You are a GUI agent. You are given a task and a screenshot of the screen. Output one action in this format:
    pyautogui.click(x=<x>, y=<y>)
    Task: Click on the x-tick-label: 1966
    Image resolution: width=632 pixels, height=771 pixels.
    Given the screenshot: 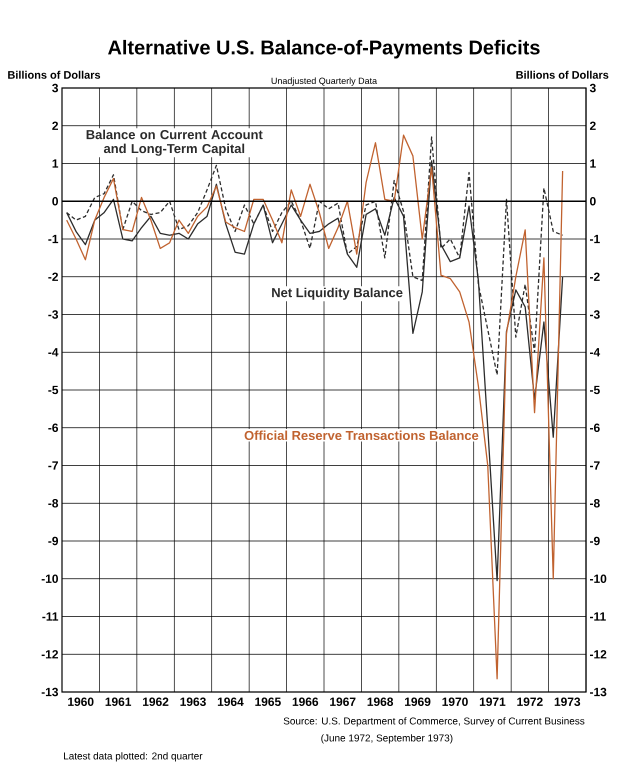 What is the action you would take?
    pyautogui.click(x=305, y=702)
    